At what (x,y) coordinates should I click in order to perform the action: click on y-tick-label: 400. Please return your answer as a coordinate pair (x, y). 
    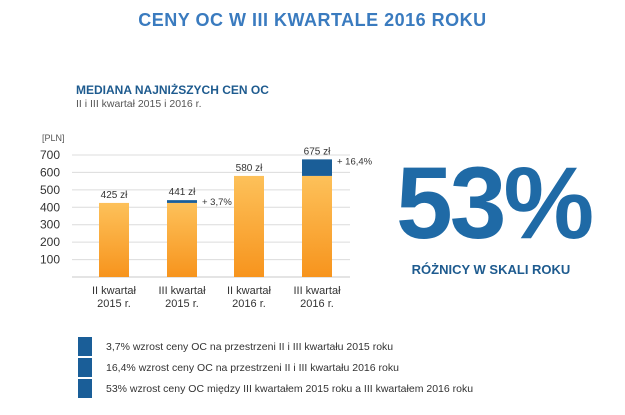
    Looking at the image, I should click on (50, 207).